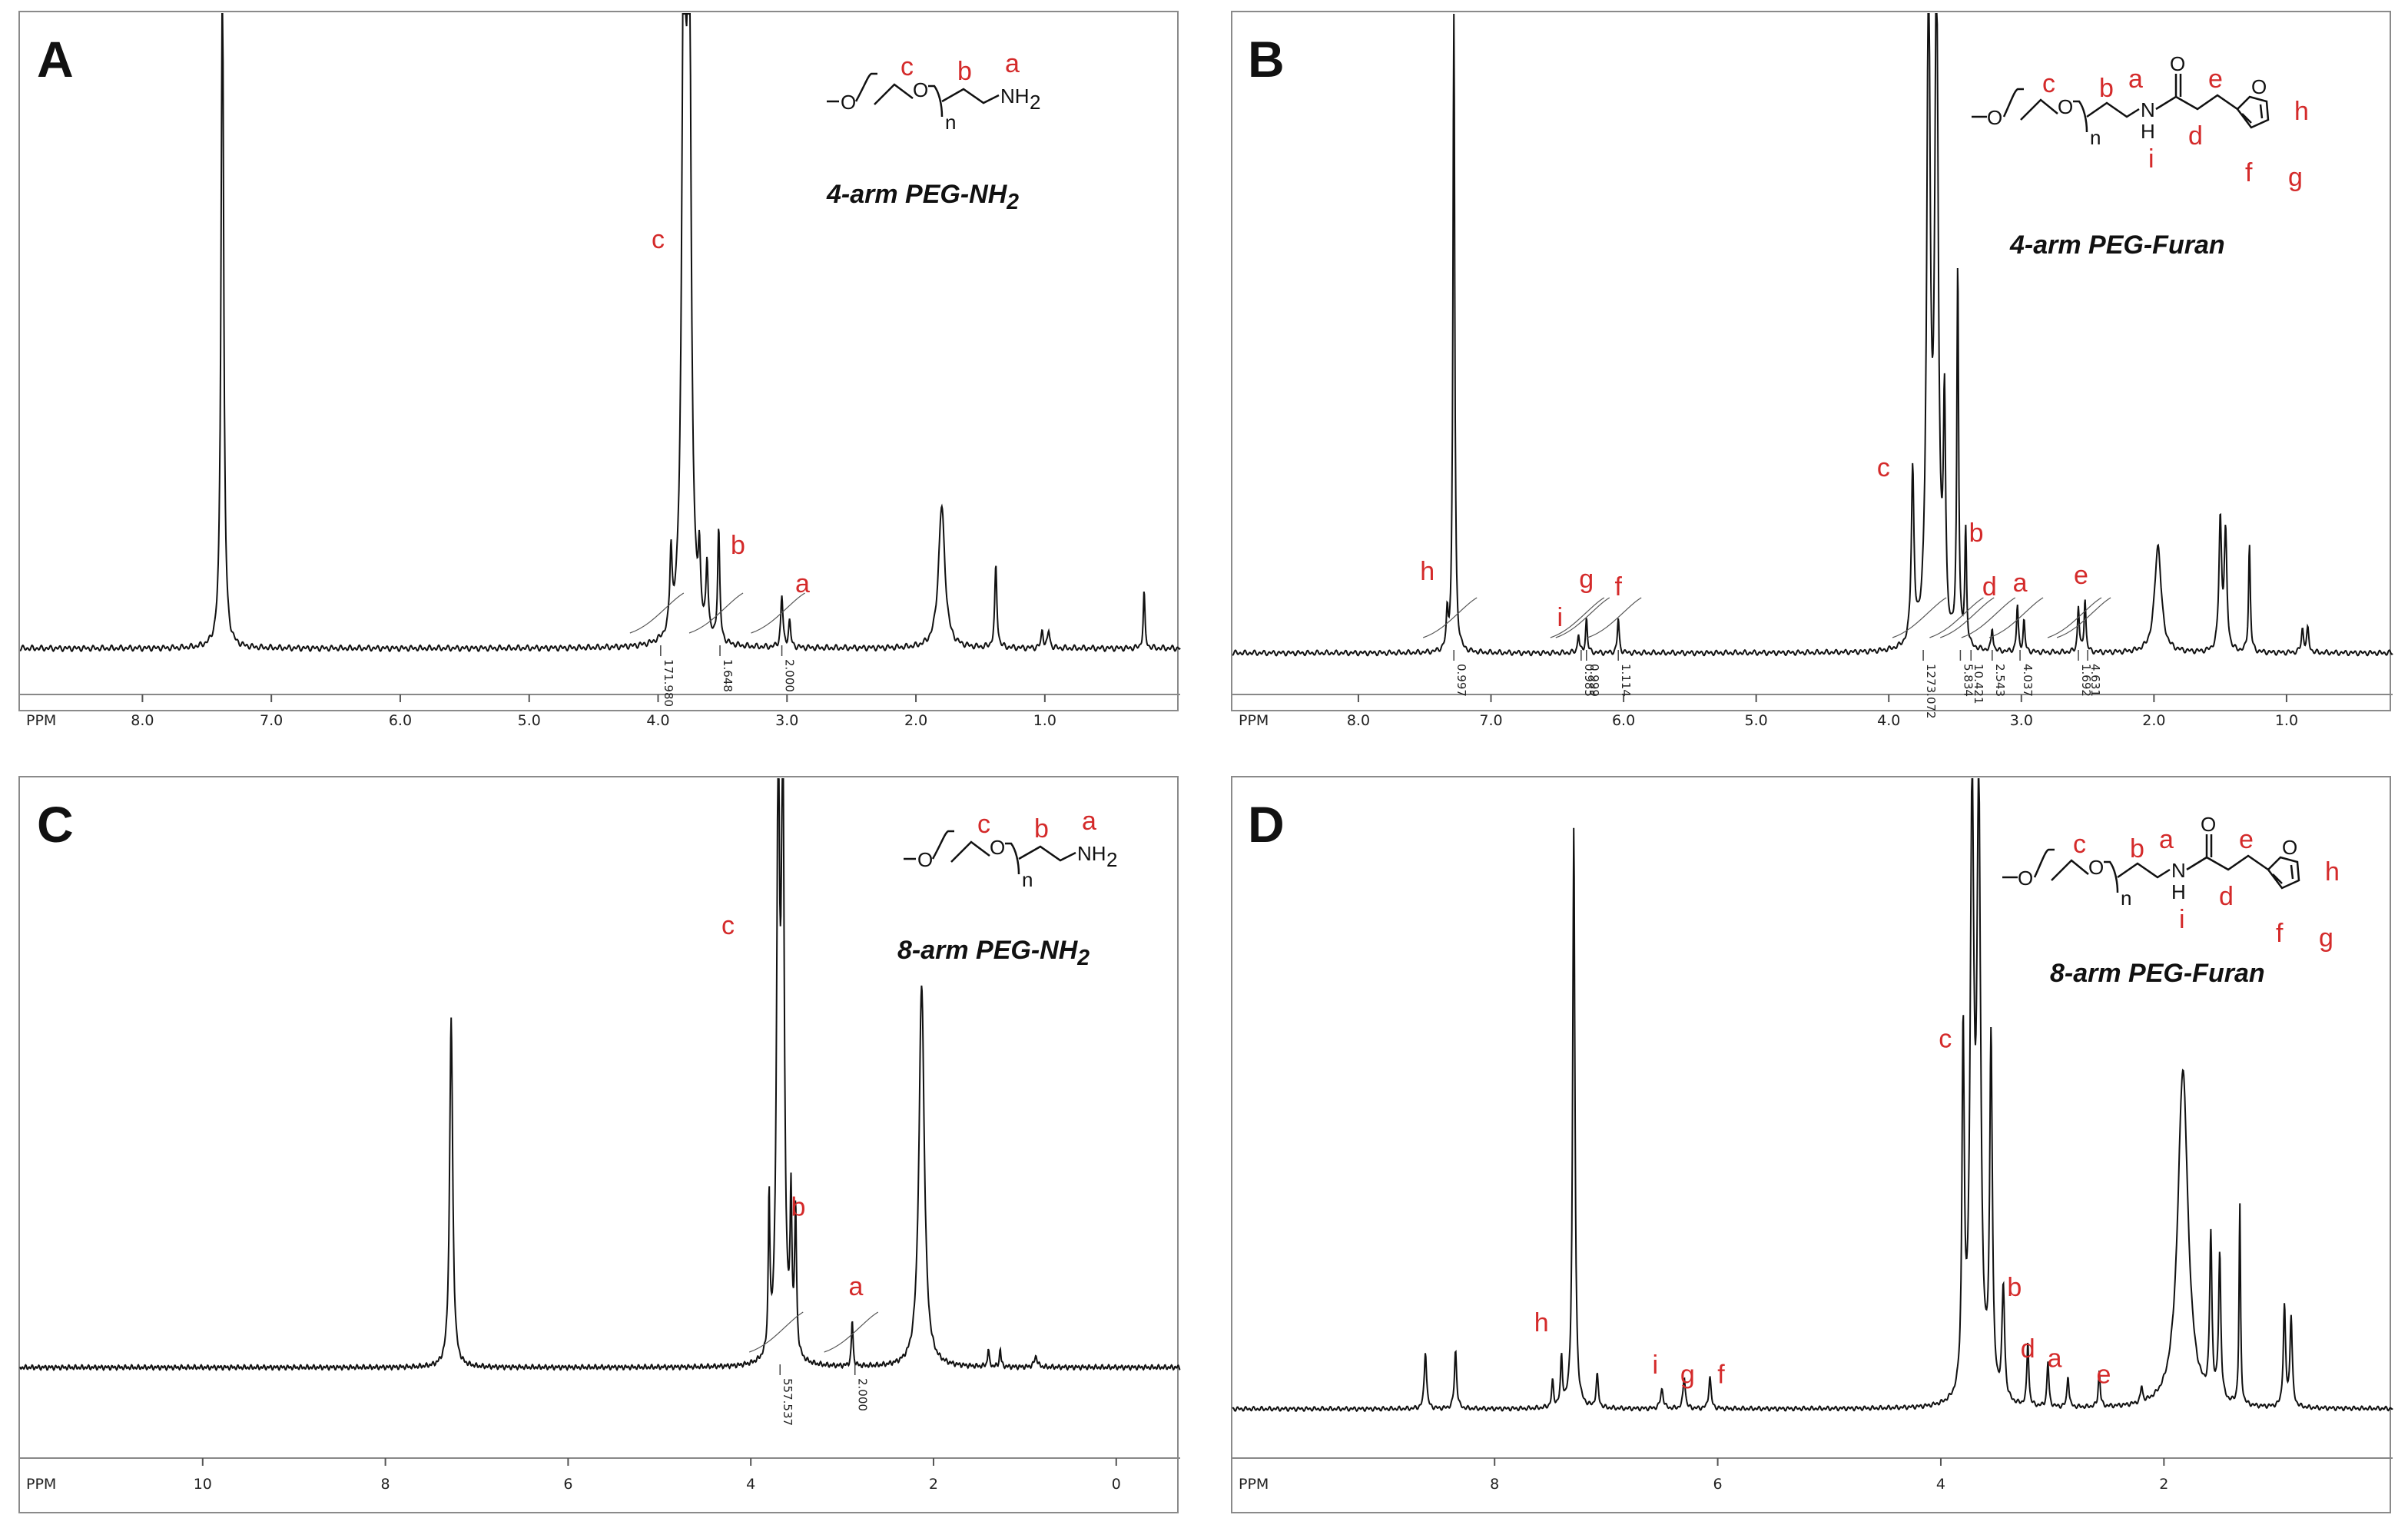  I want to click on peak-label-b-c: c, so click(1884, 467).